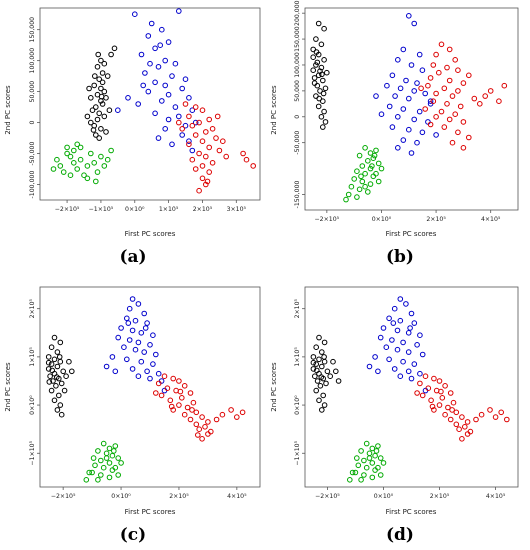 This screenshot has width=530, height=550. What do you see at coordinates (237, 209) in the screenshot?
I see `x-tick-label: 3×10⁵` at bounding box center [237, 209].